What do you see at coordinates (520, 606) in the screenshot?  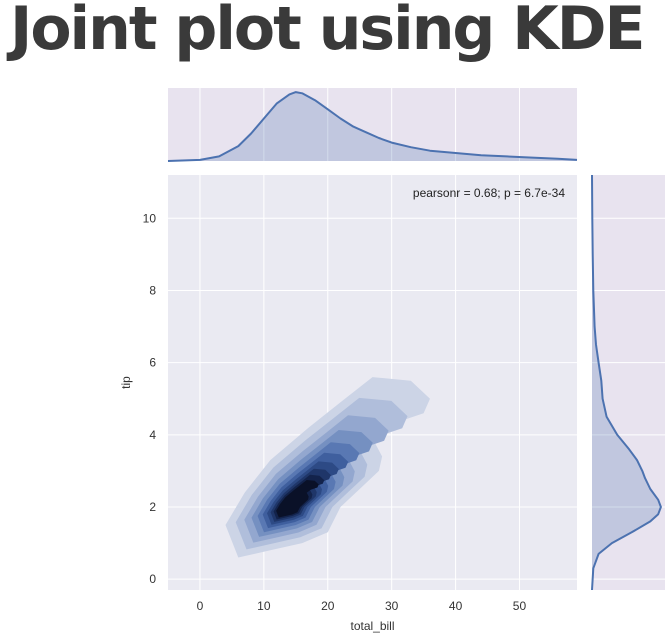 I see `x-tick-label: 50` at bounding box center [520, 606].